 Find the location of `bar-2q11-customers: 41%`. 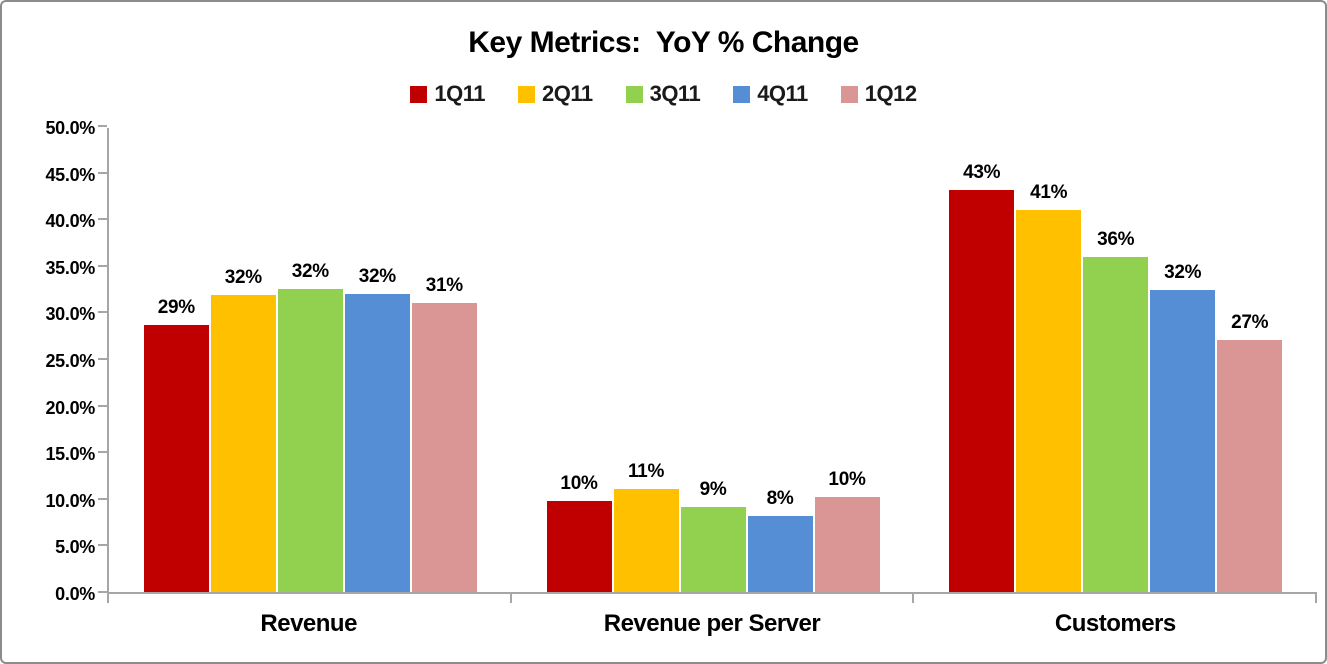

bar-2q11-customers: 41% is located at coordinates (1049, 387).